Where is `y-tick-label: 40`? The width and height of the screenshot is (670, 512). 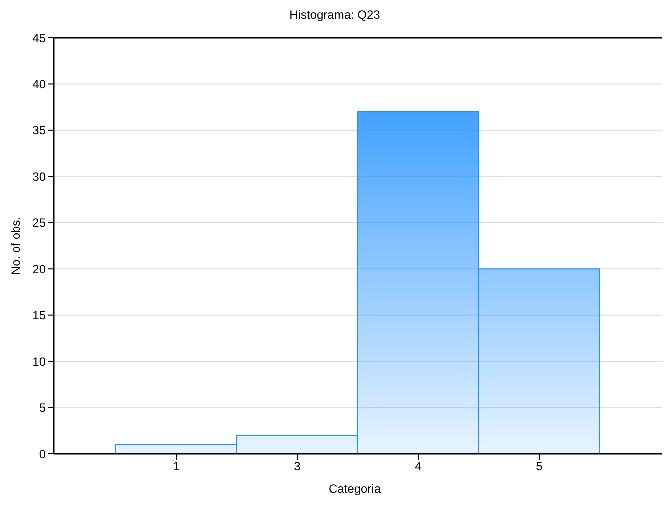 y-tick-label: 40 is located at coordinates (39, 84).